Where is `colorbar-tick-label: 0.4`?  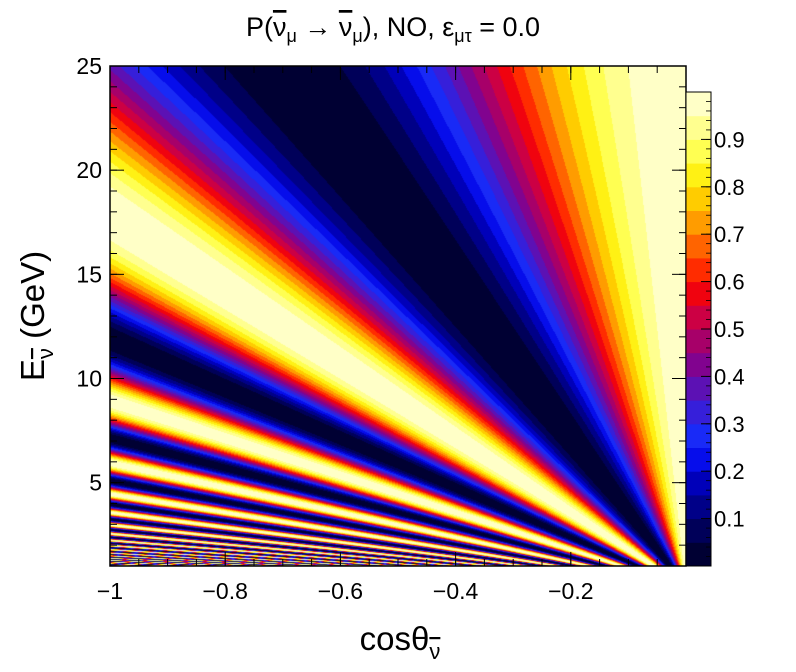
colorbar-tick-label: 0.4 is located at coordinates (729, 376).